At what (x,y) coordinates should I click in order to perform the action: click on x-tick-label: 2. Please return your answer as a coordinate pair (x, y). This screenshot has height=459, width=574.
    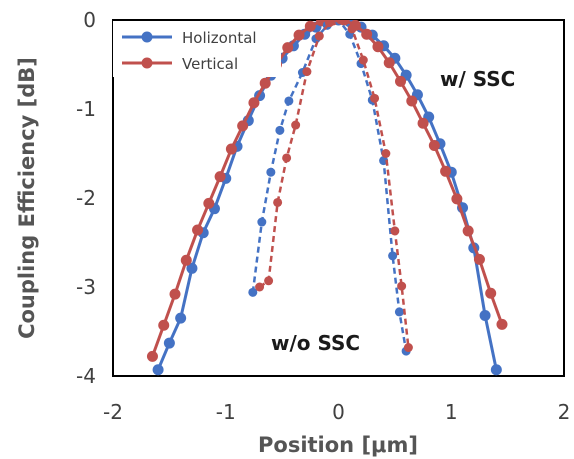
    Looking at the image, I should click on (564, 412).